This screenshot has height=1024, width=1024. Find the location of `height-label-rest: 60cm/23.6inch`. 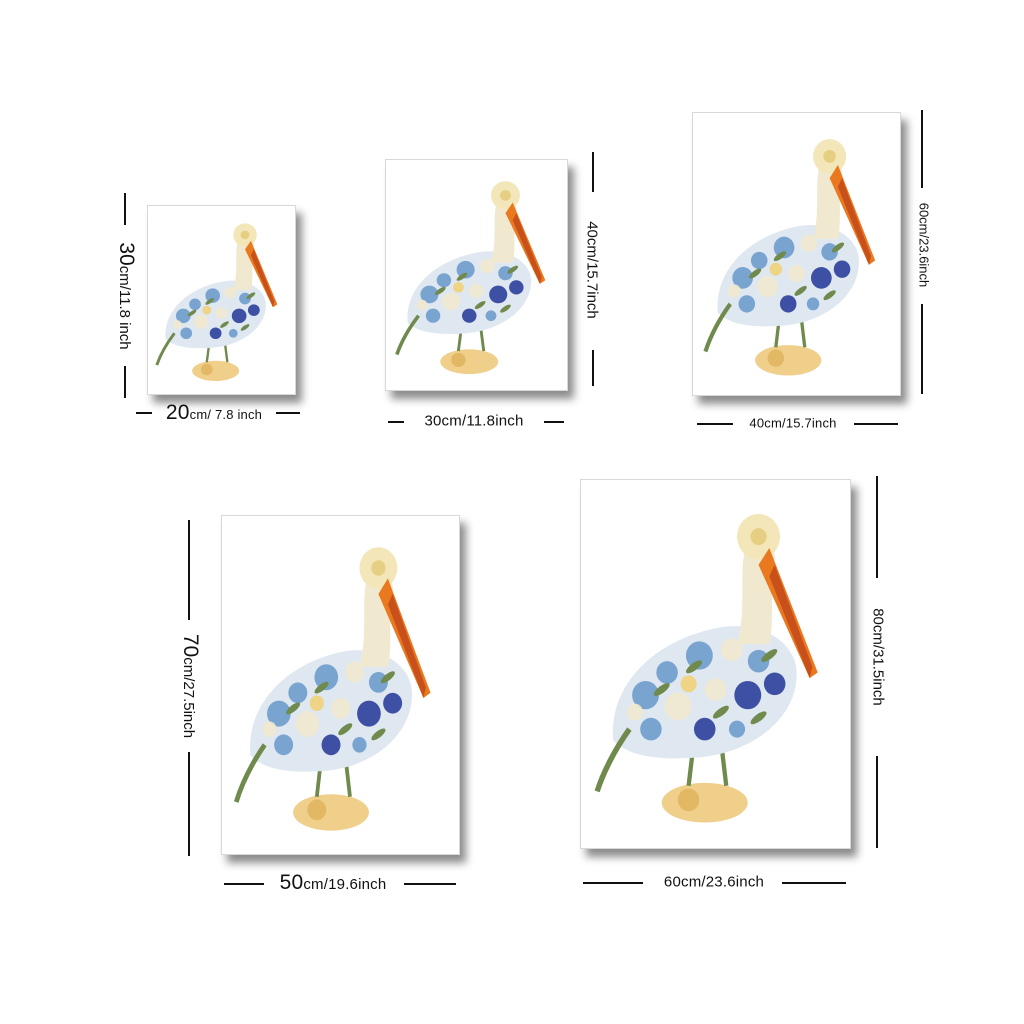

height-label-rest: 60cm/23.6inch is located at coordinates (924, 245).